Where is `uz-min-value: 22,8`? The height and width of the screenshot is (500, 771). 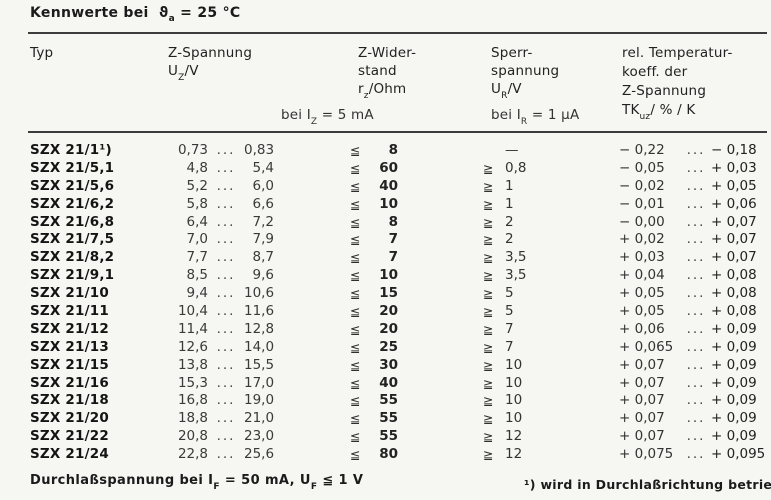 uz-min-value: 22,8 is located at coordinates (192, 454).